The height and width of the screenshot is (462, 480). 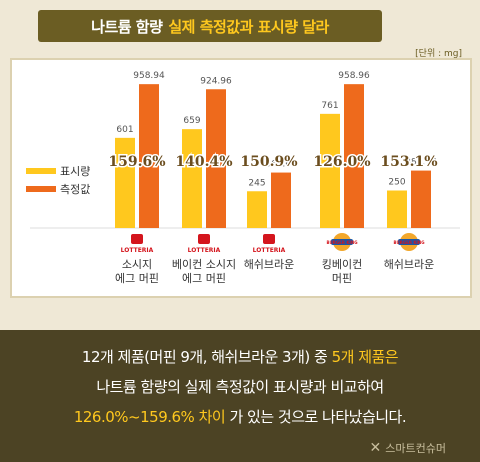 I want to click on ratio-label-0: 159.6%, so click(x=136, y=162).